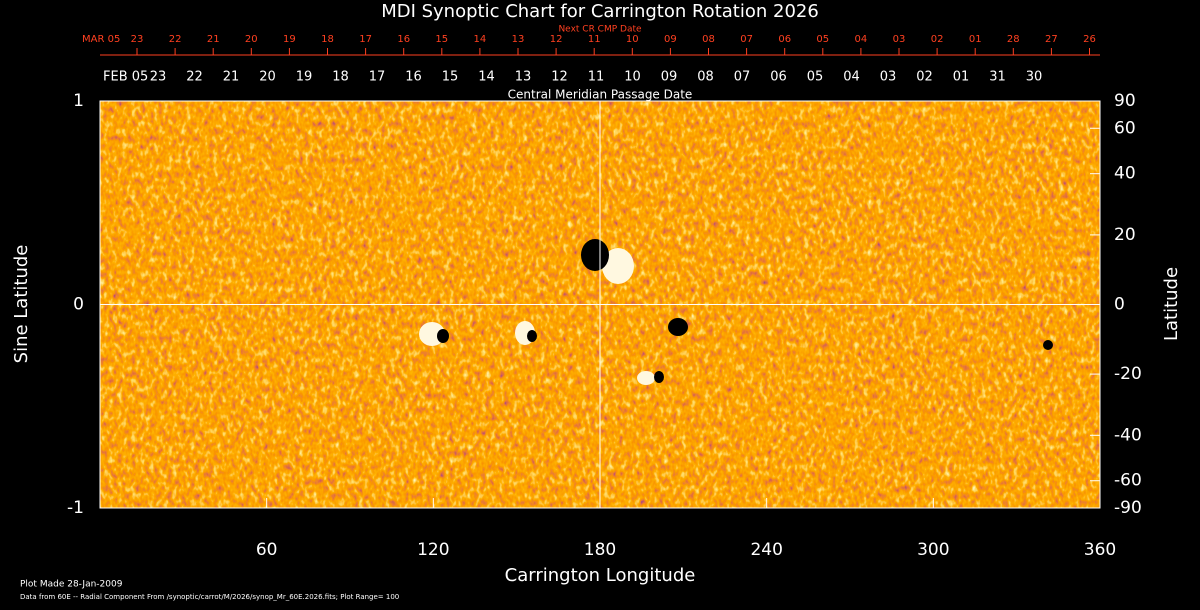 The image size is (1200, 610). What do you see at coordinates (736, 312) in the screenshot?
I see `active-regions` at bounding box center [736, 312].